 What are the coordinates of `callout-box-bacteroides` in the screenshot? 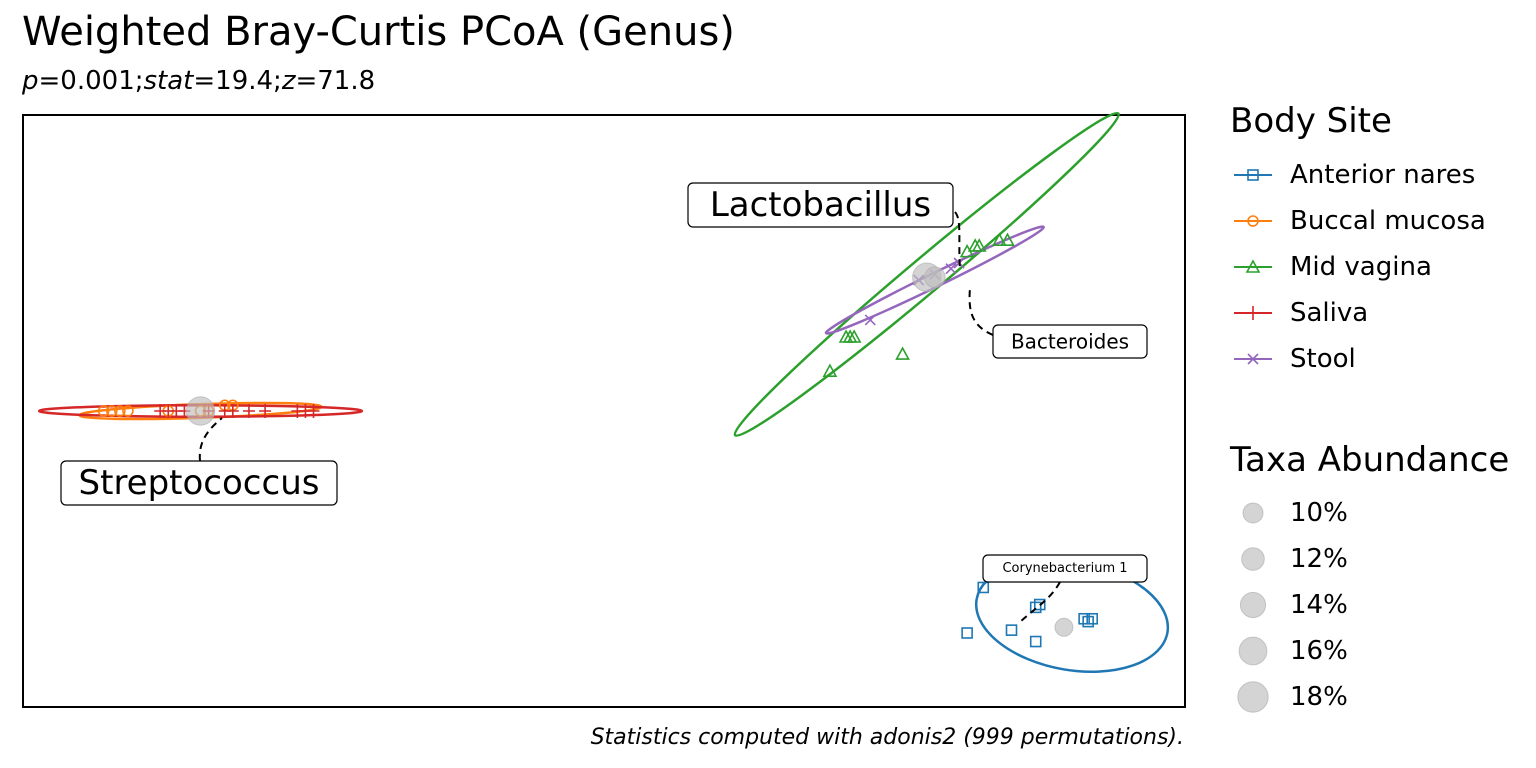 It's located at (1070, 341).